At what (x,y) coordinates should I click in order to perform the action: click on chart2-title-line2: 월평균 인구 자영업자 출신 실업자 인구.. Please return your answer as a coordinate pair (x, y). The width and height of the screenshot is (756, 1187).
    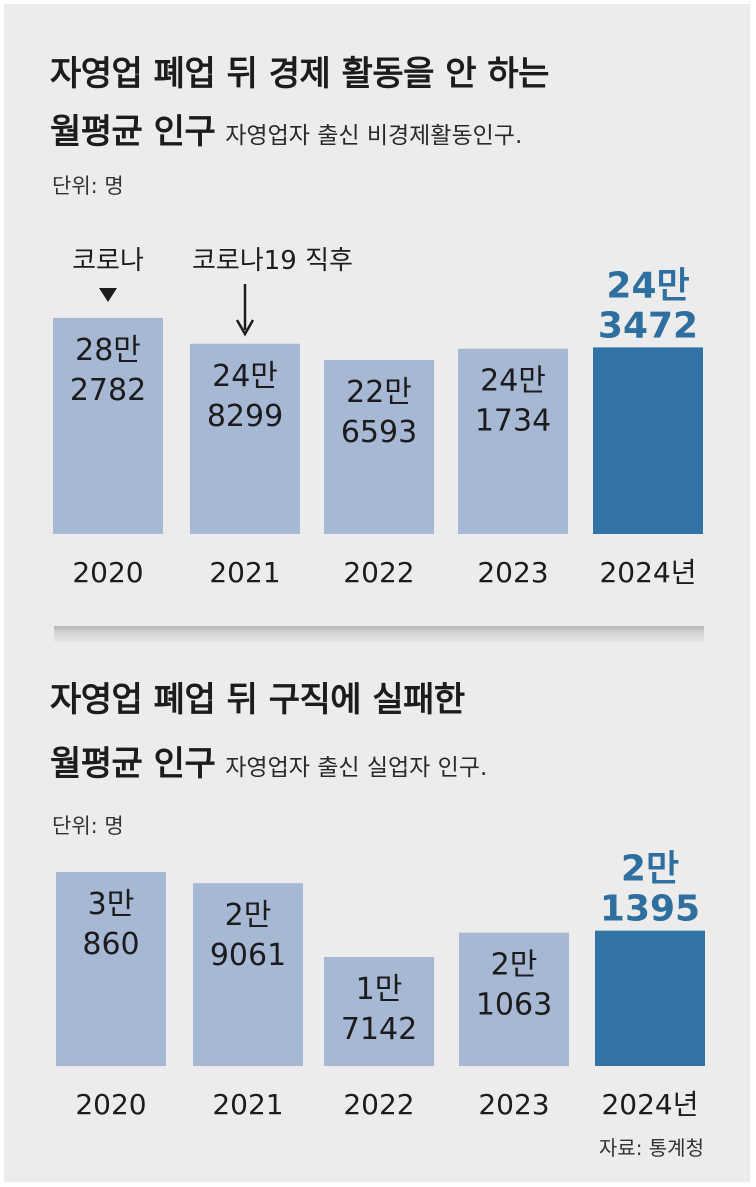
    Looking at the image, I should click on (268, 760).